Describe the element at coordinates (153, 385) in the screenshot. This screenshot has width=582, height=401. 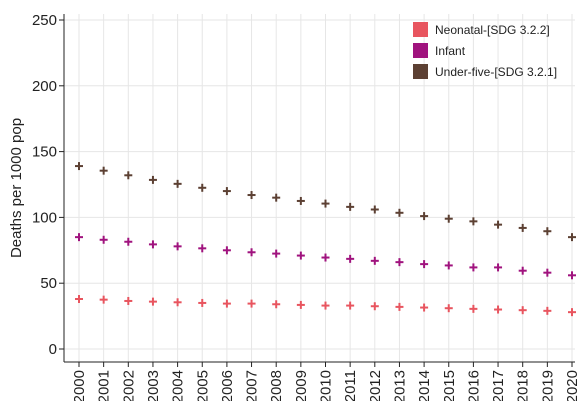
I see `x-tick-label: 2003` at that location.